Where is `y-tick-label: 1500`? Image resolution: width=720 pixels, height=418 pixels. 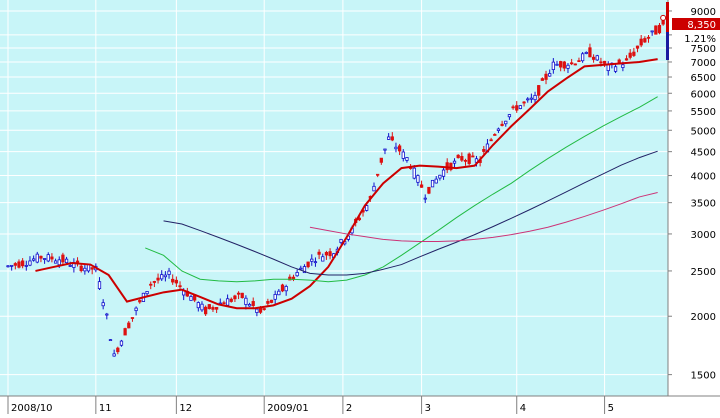 y-tick-label: 1500 is located at coordinates (703, 376).